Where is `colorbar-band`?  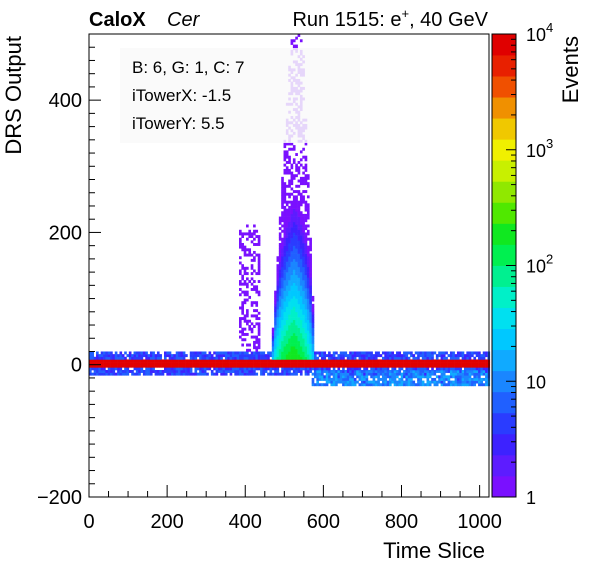 colorbar-band is located at coordinates (504, 318).